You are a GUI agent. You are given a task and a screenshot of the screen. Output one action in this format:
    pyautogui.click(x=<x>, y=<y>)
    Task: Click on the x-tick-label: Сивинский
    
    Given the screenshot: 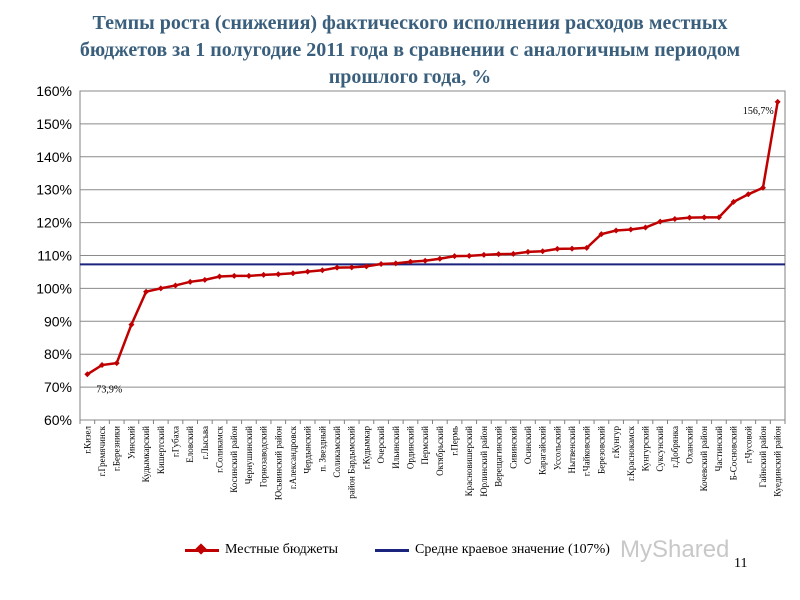 What is the action you would take?
    pyautogui.click(x=513, y=447)
    